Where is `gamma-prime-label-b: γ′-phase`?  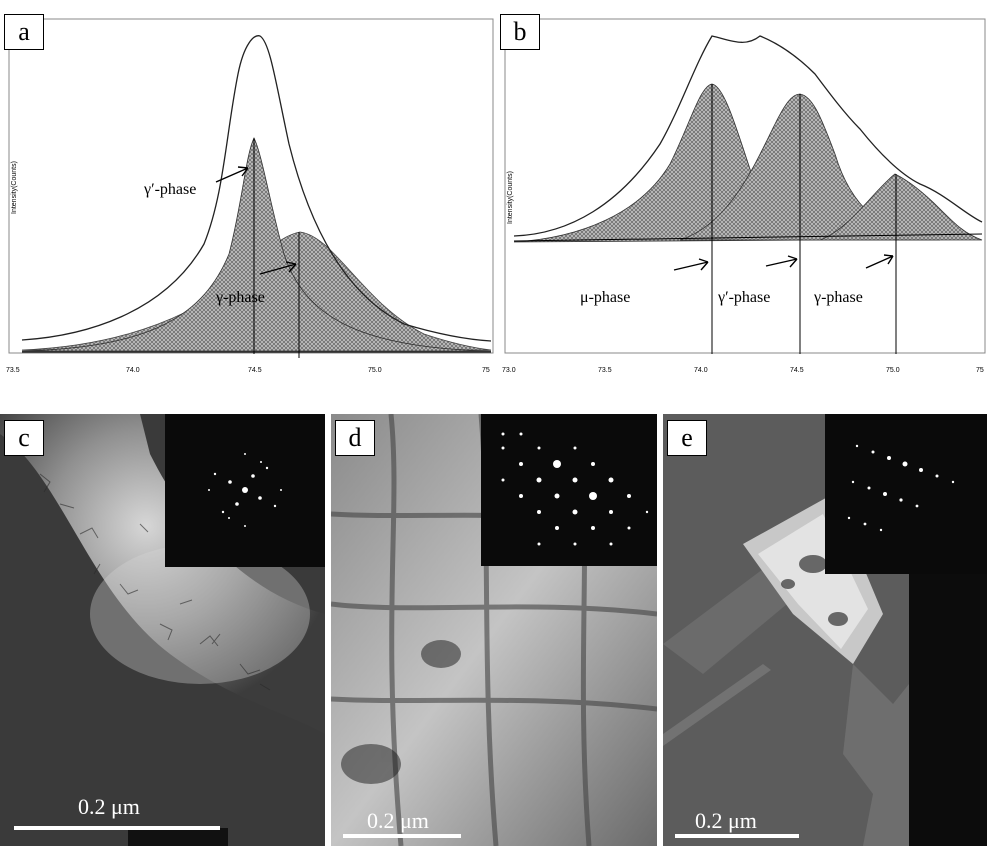
gamma-prime-label-b: γ′-phase is located at coordinates (743, 297).